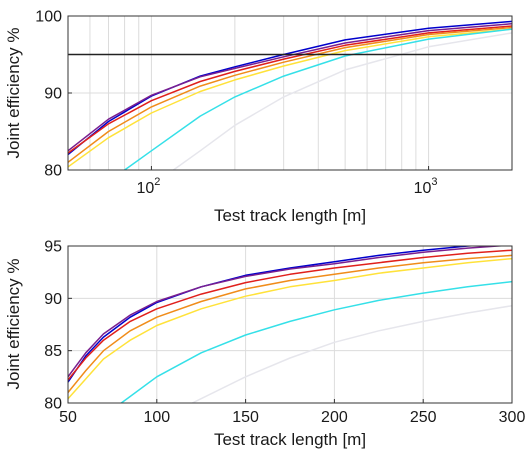 This screenshot has height=456, width=528. I want to click on bottom-x-tick-label: 200, so click(334, 417).